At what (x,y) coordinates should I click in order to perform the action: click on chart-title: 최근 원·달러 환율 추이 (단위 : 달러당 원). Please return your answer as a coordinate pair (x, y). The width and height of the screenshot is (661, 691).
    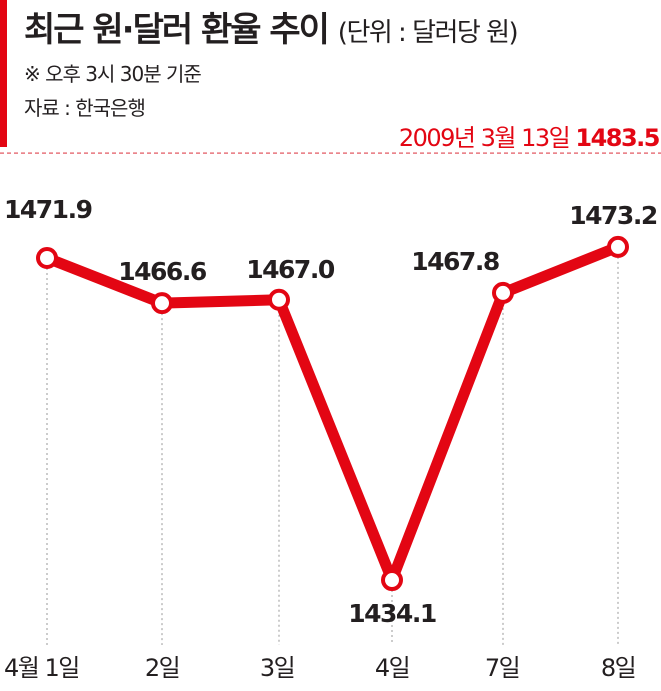
    Looking at the image, I should click on (271, 26).